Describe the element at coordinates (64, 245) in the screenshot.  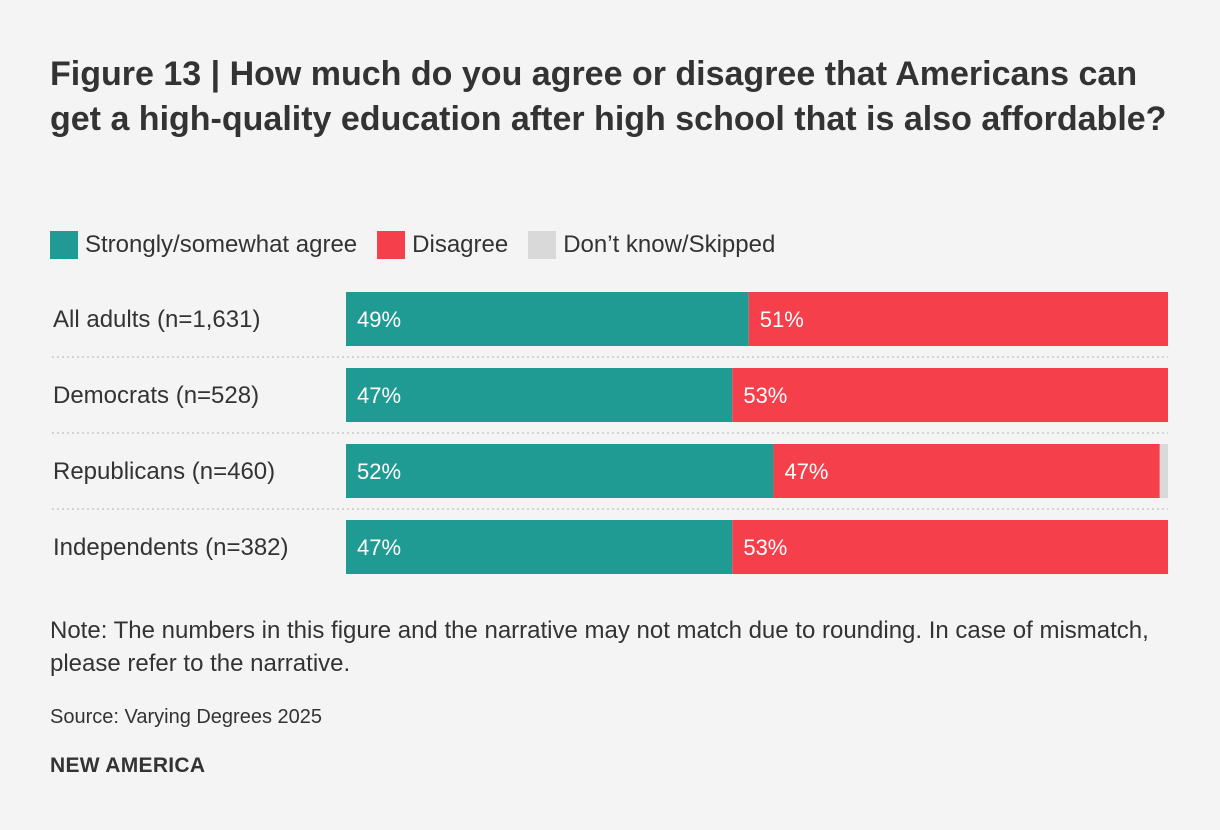
I see `legend-swatch-agree` at that location.